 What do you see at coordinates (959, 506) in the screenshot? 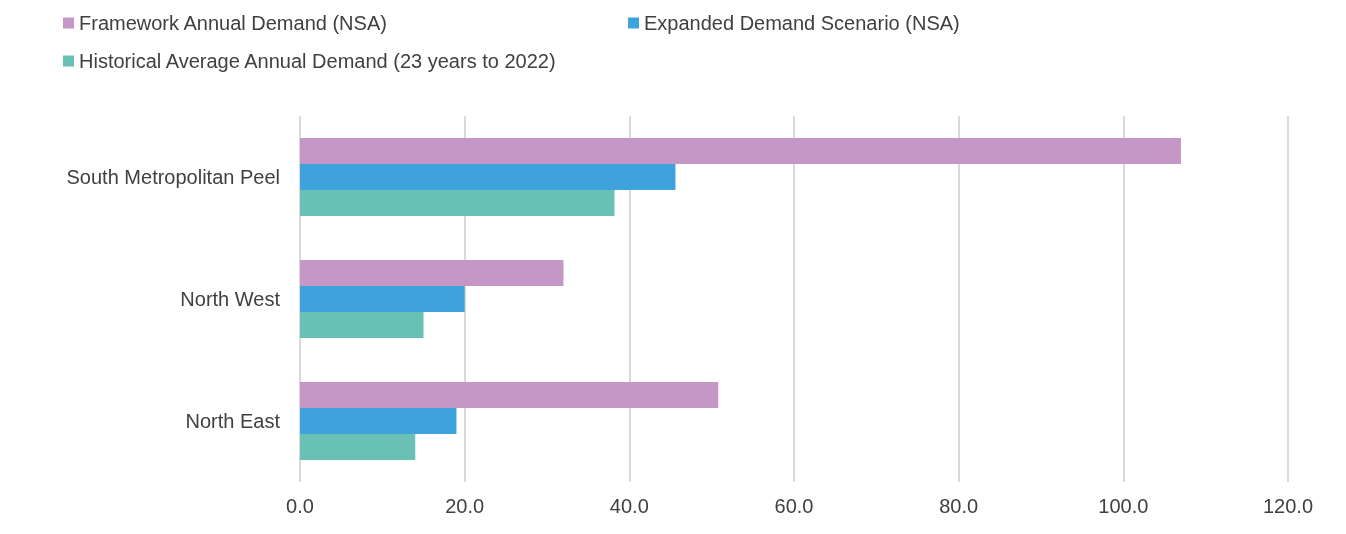
I see `x-tick-label: 80.0` at bounding box center [959, 506].